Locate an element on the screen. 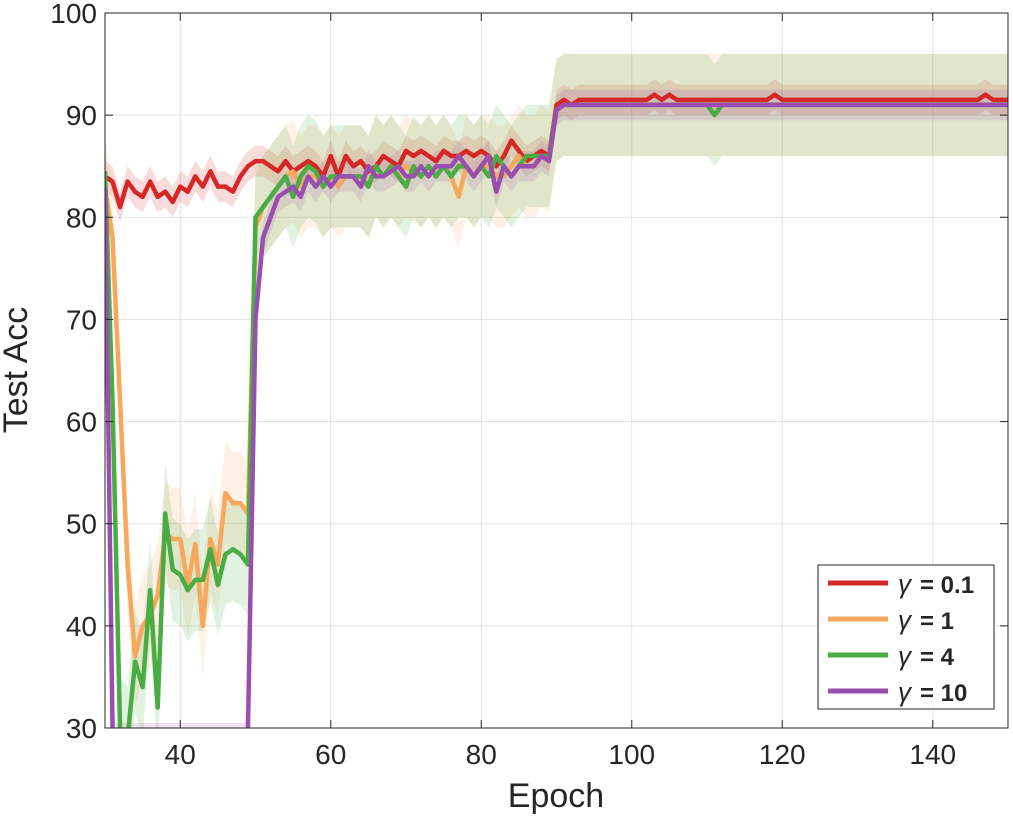 The height and width of the screenshot is (822, 1013). x-tick-label: 40 is located at coordinates (180, 754).